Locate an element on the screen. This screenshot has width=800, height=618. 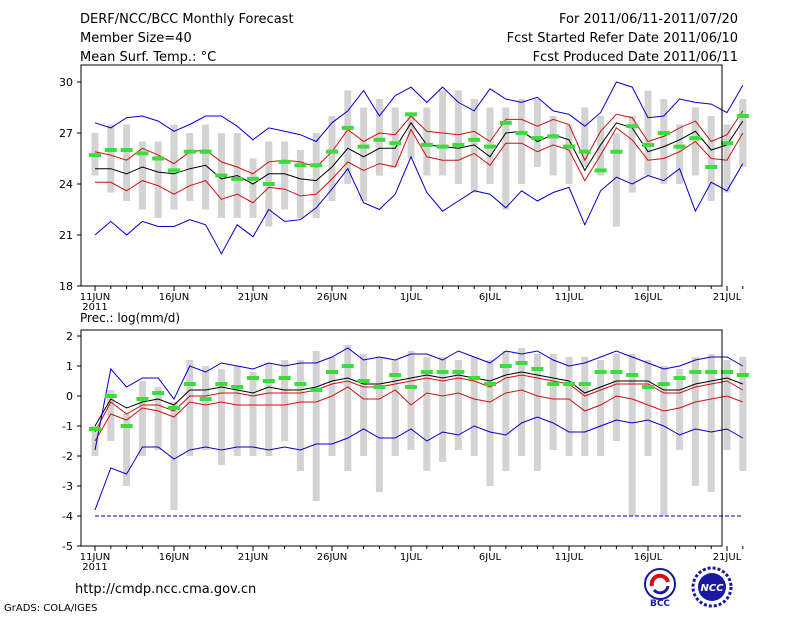
bcc-logo-text: BCC is located at coordinates (660, 603).